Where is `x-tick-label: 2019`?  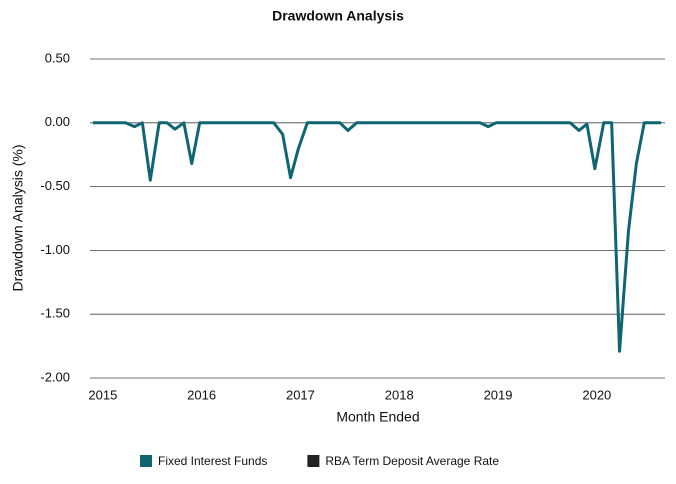
x-tick-label: 2019 is located at coordinates (498, 394).